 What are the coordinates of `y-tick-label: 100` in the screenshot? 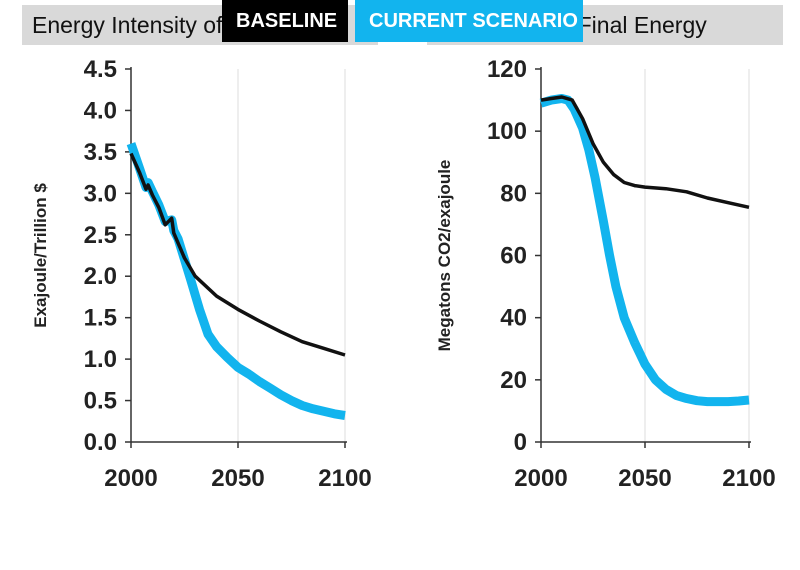 It's located at (507, 131).